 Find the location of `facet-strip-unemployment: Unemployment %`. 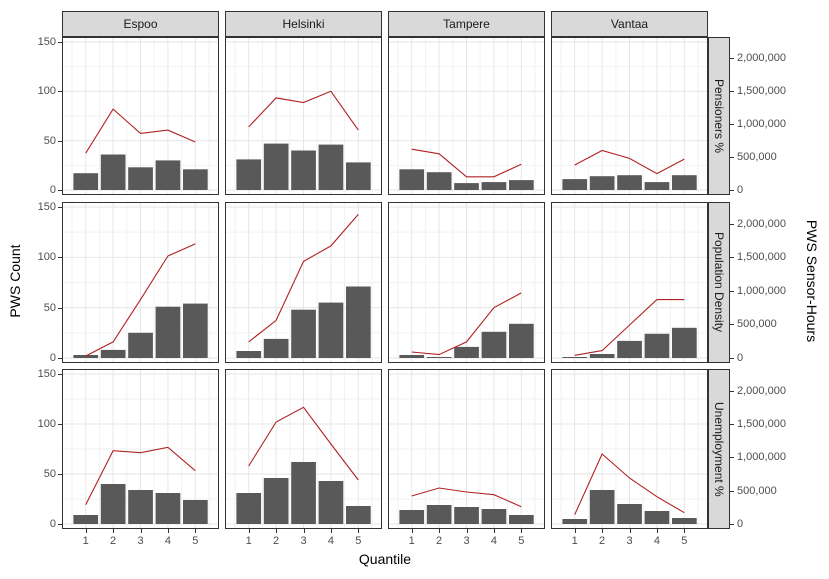

facet-strip-unemployment: Unemployment % is located at coordinates (719, 449).